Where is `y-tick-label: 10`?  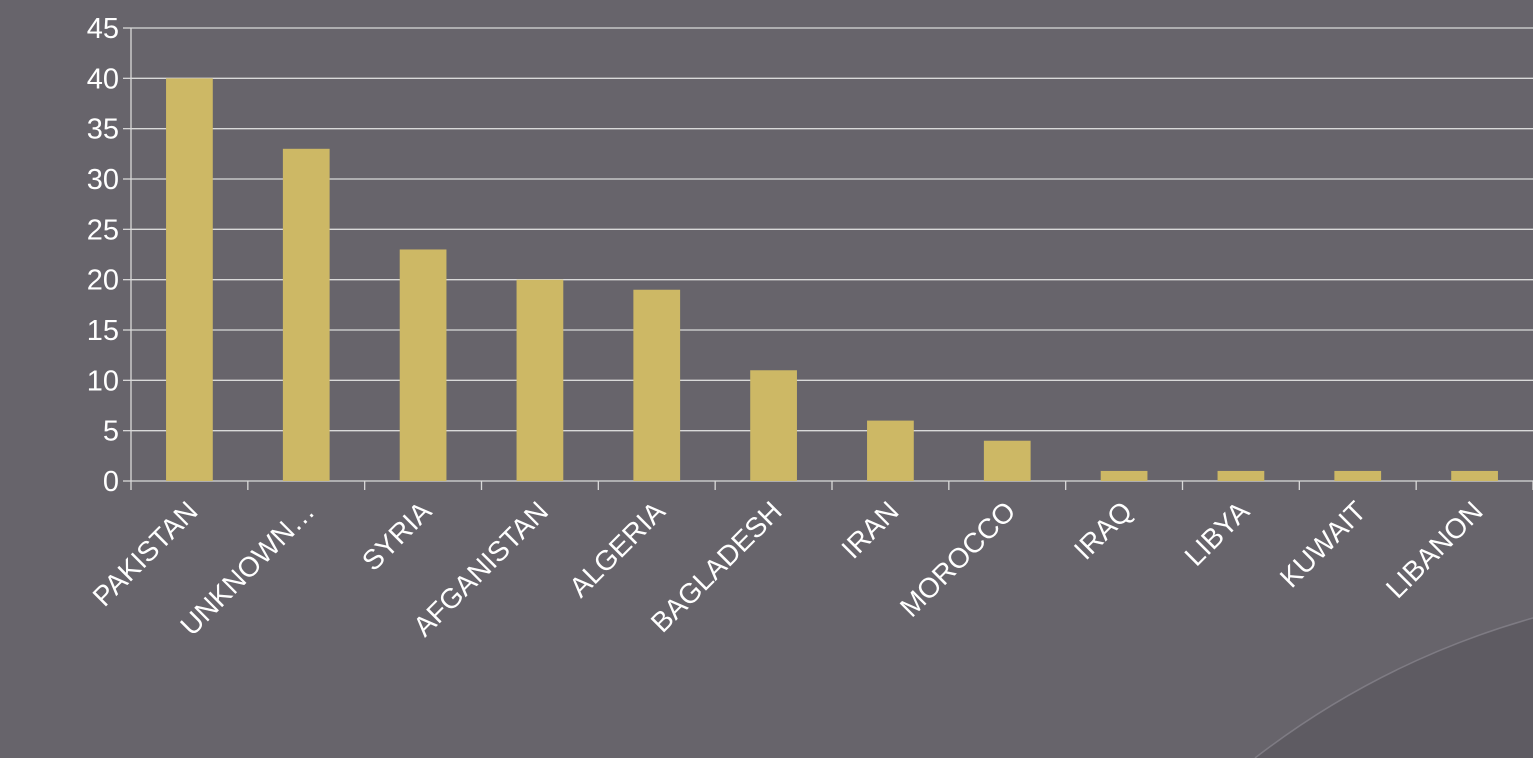 y-tick-label: 10 is located at coordinates (103, 381).